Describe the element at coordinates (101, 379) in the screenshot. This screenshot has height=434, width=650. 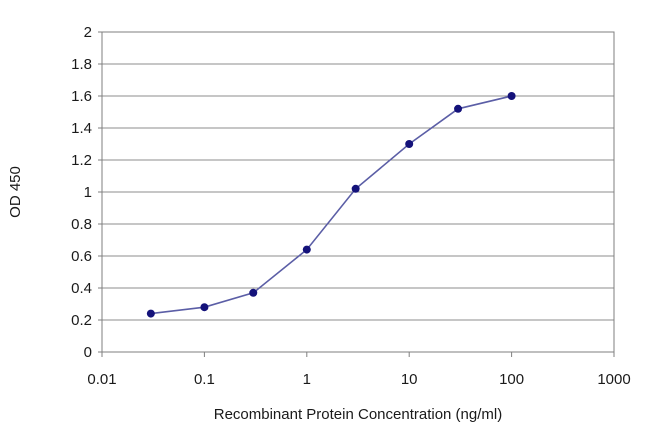
I see `x-tick-label: 0.01` at that location.